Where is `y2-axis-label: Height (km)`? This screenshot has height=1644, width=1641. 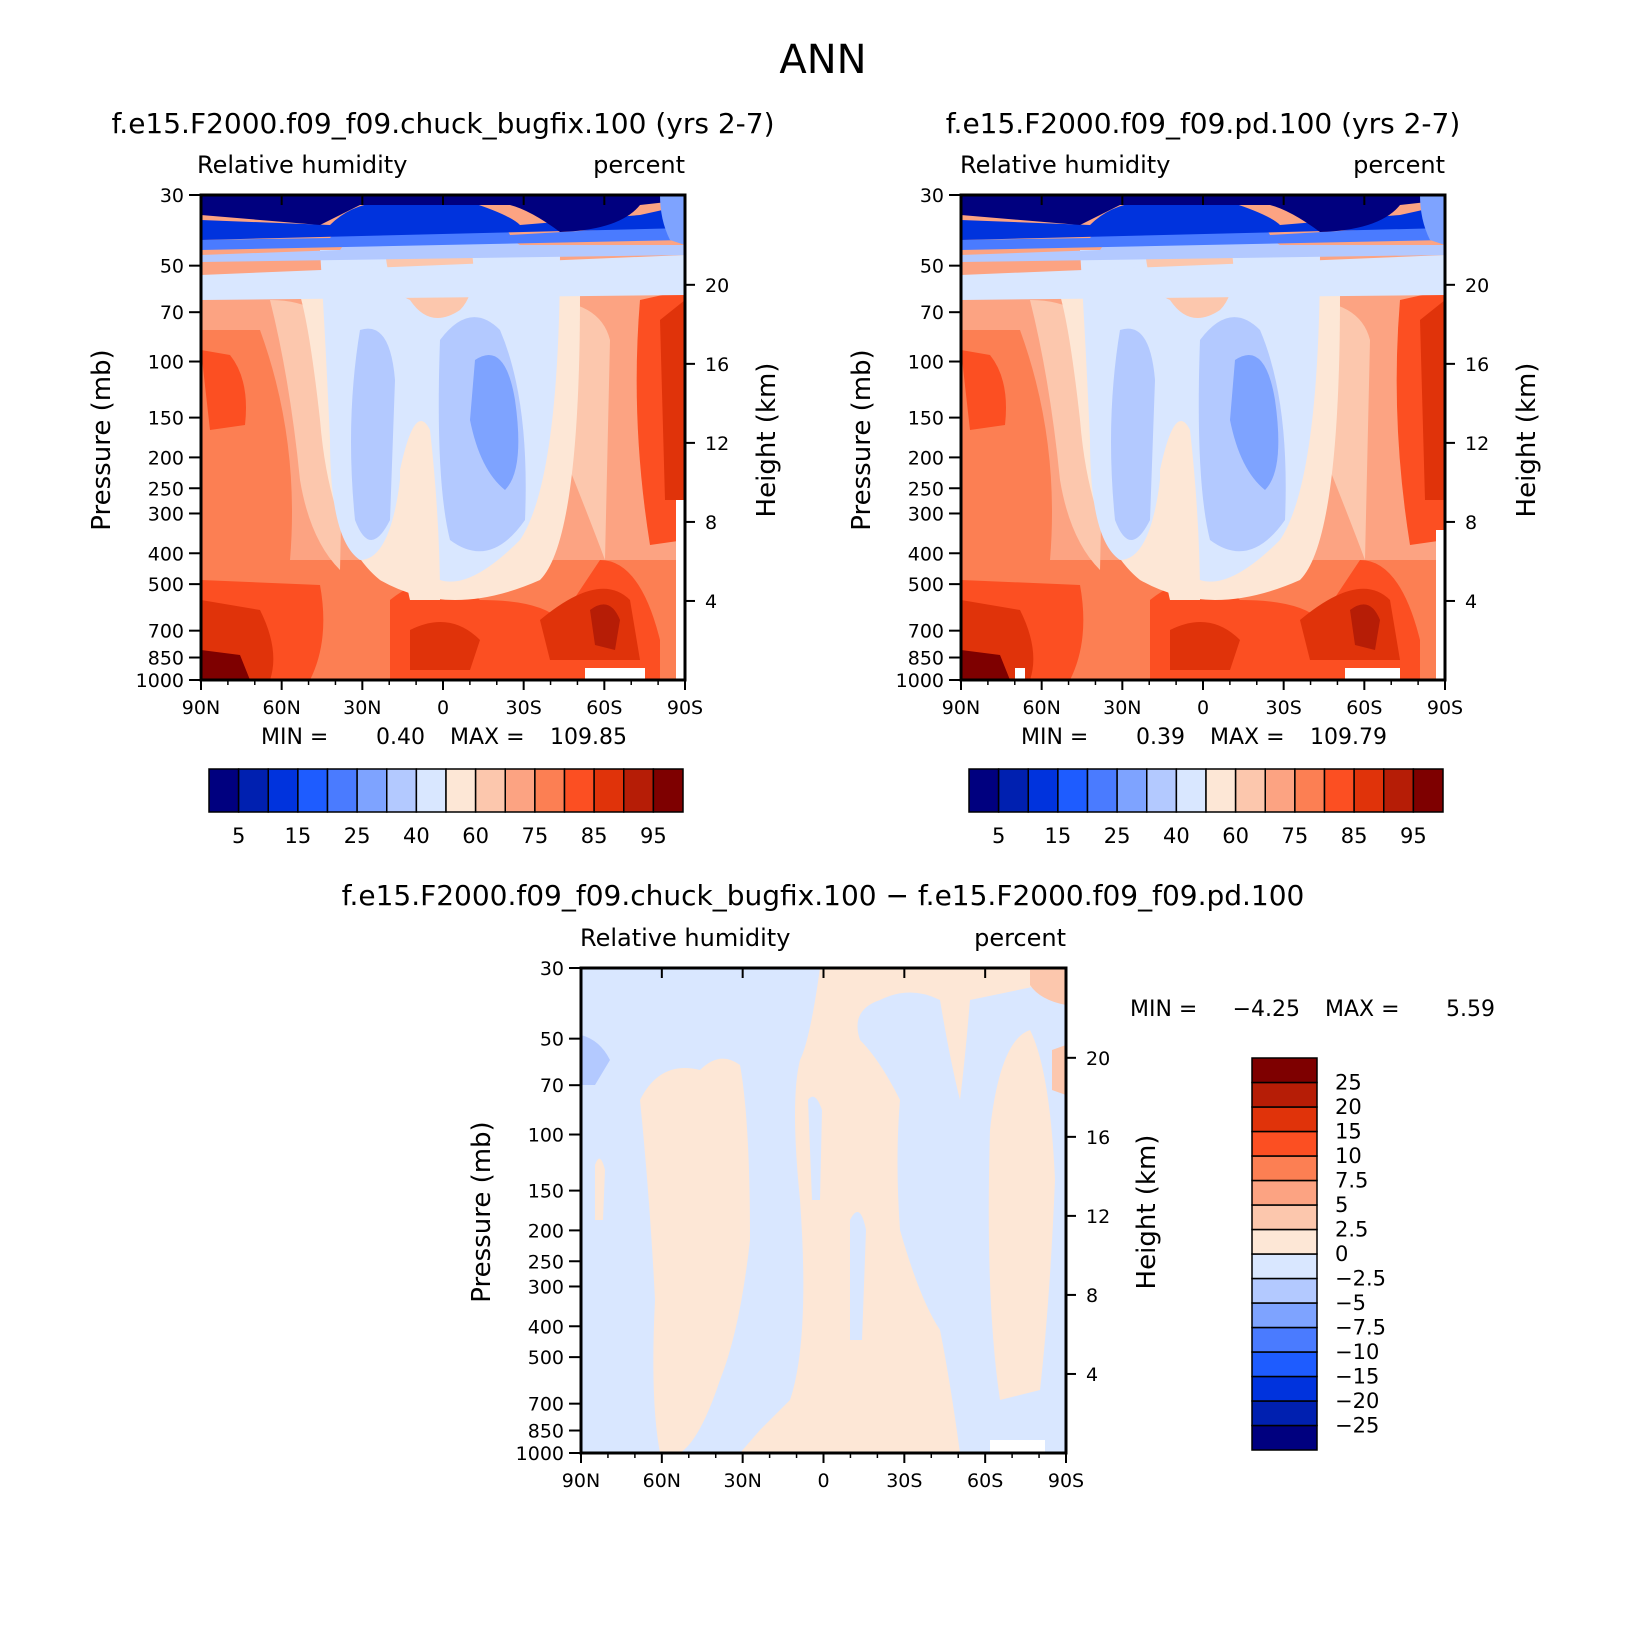
y2-axis-label: Height (km) is located at coordinates (1527, 440).